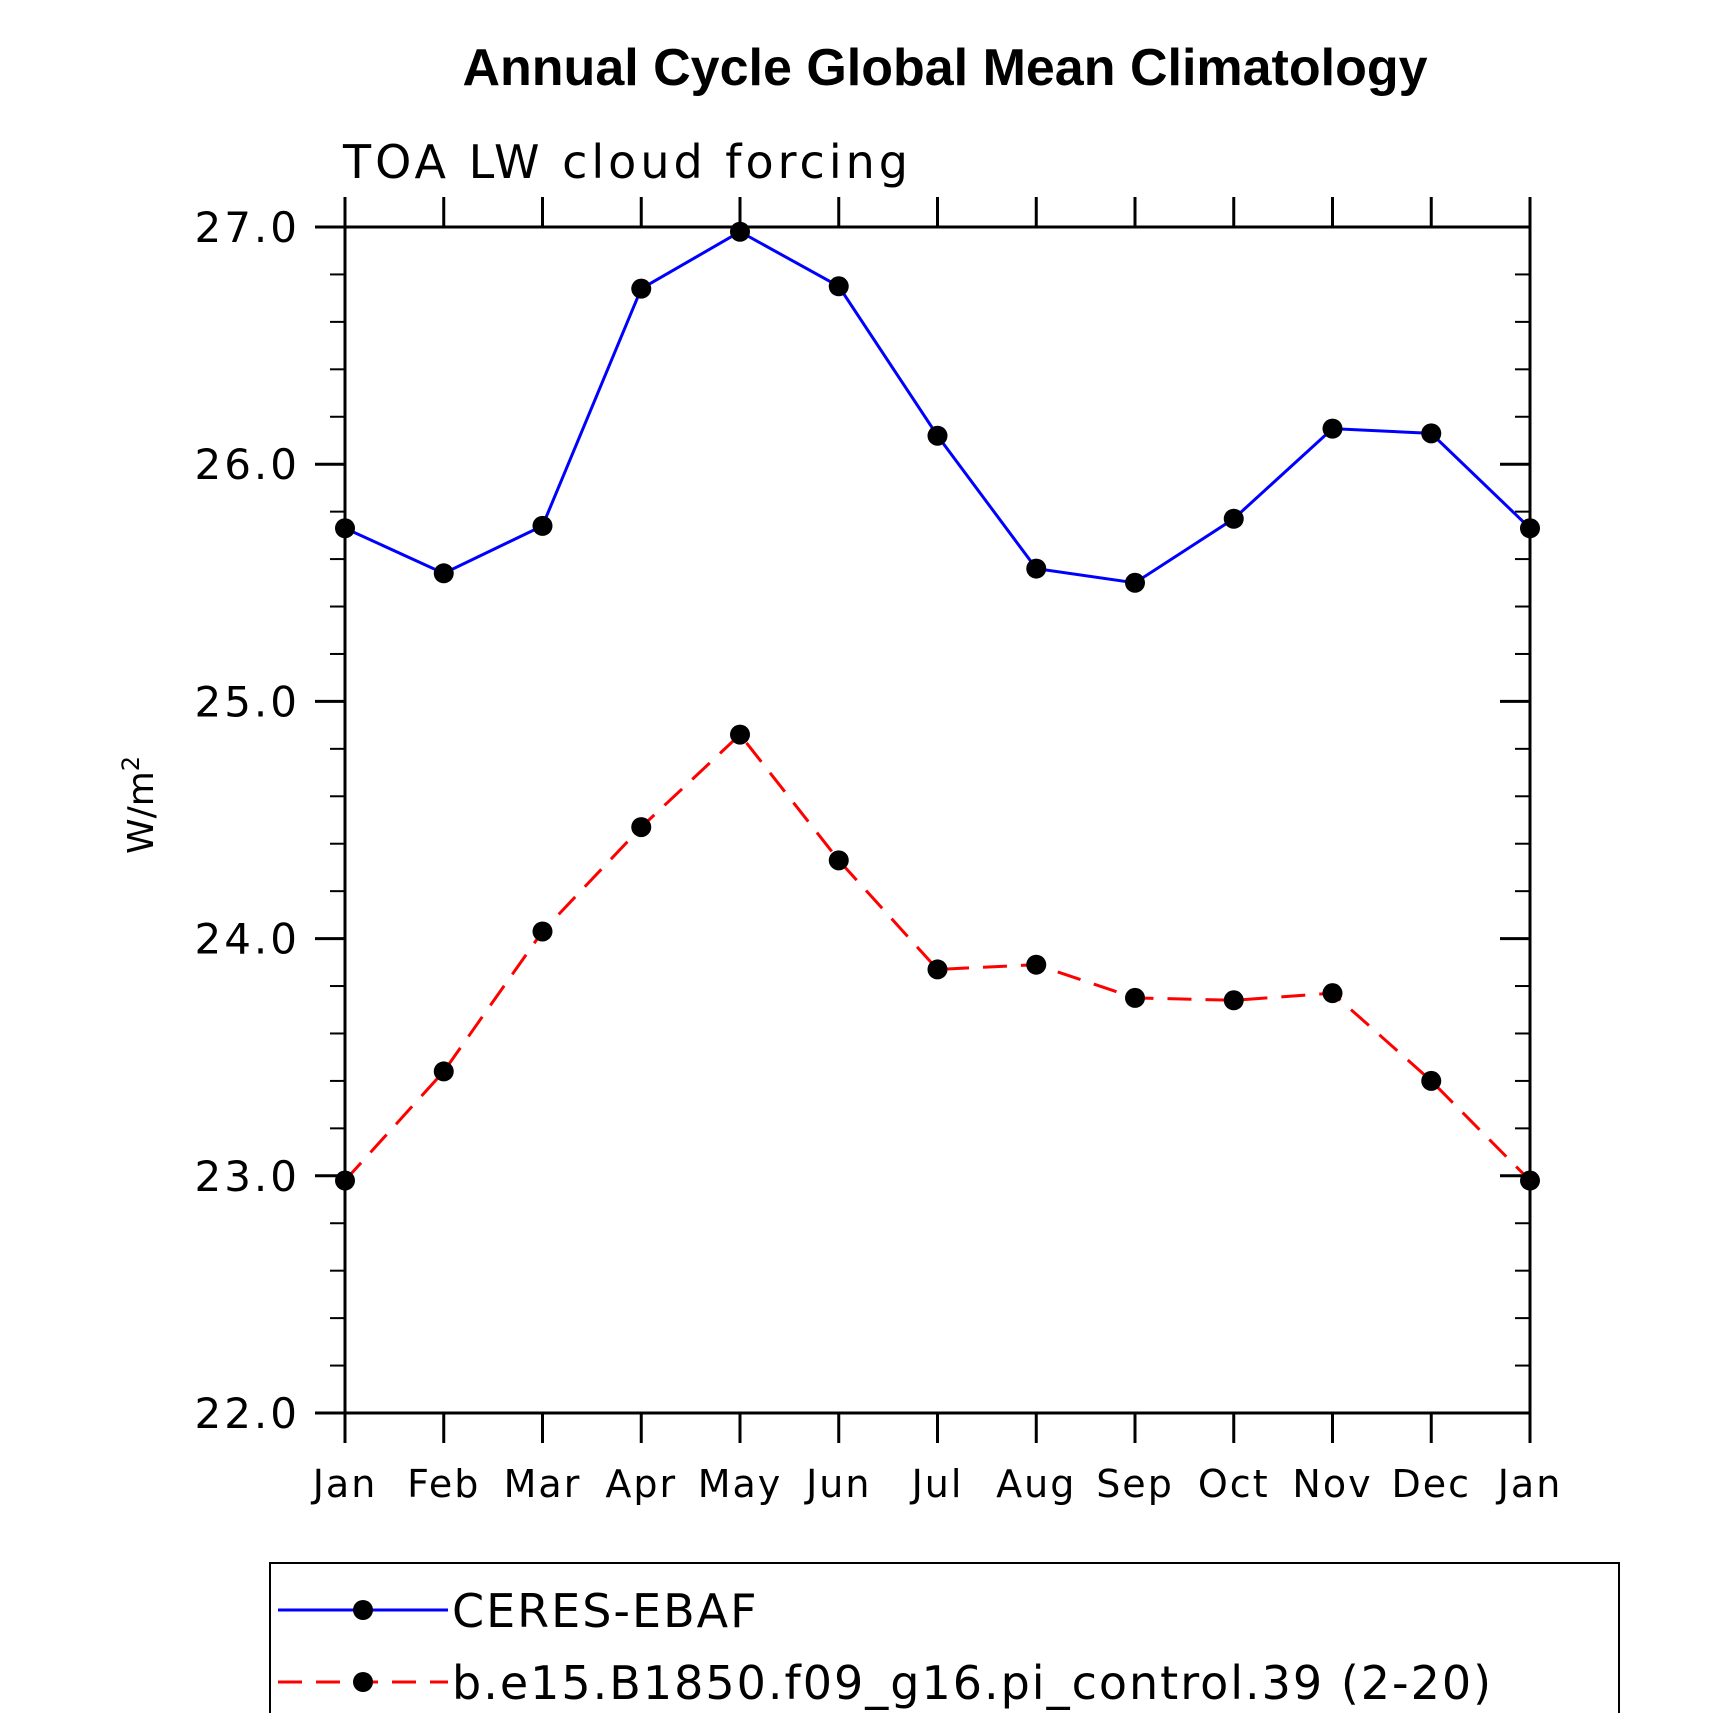  I want to click on legend-box, so click(944, 1637).